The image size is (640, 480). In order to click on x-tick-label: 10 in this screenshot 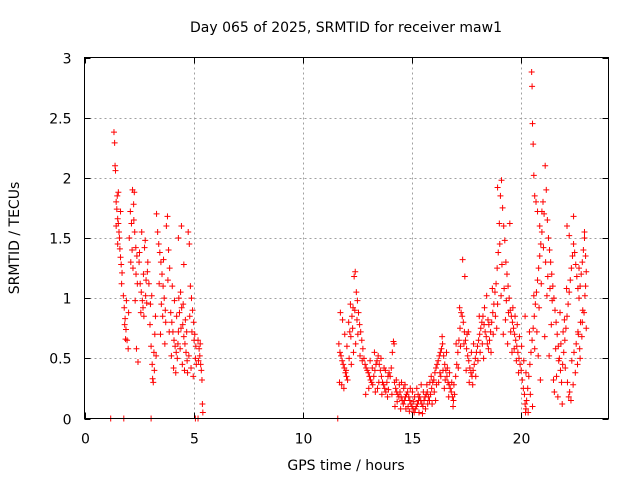, I will do `click(304, 440)`.